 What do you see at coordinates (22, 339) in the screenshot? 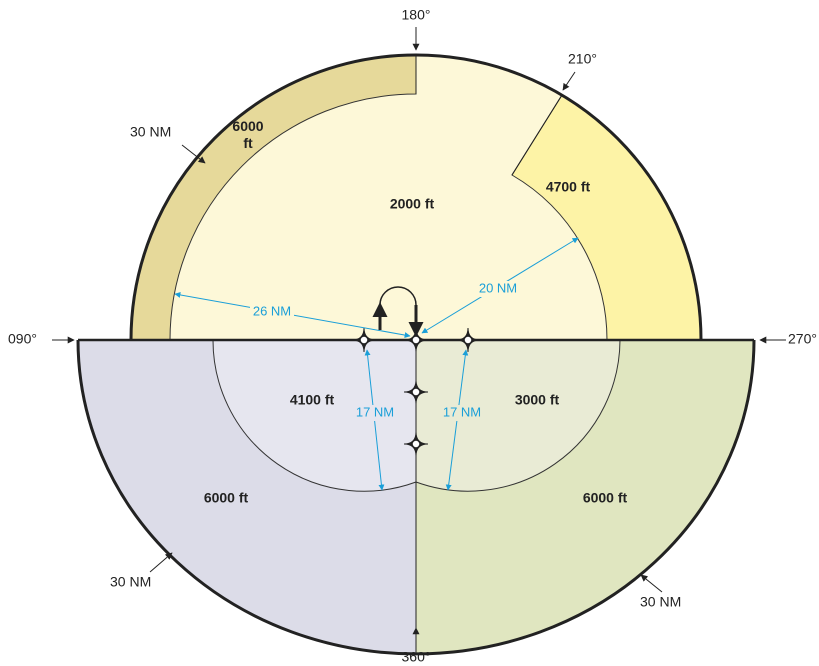
I see `bearing-label: 090°` at bounding box center [22, 339].